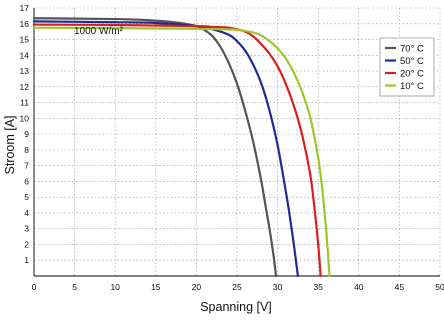 This screenshot has height=320, width=444. I want to click on x-tick-label: 15, so click(156, 287).